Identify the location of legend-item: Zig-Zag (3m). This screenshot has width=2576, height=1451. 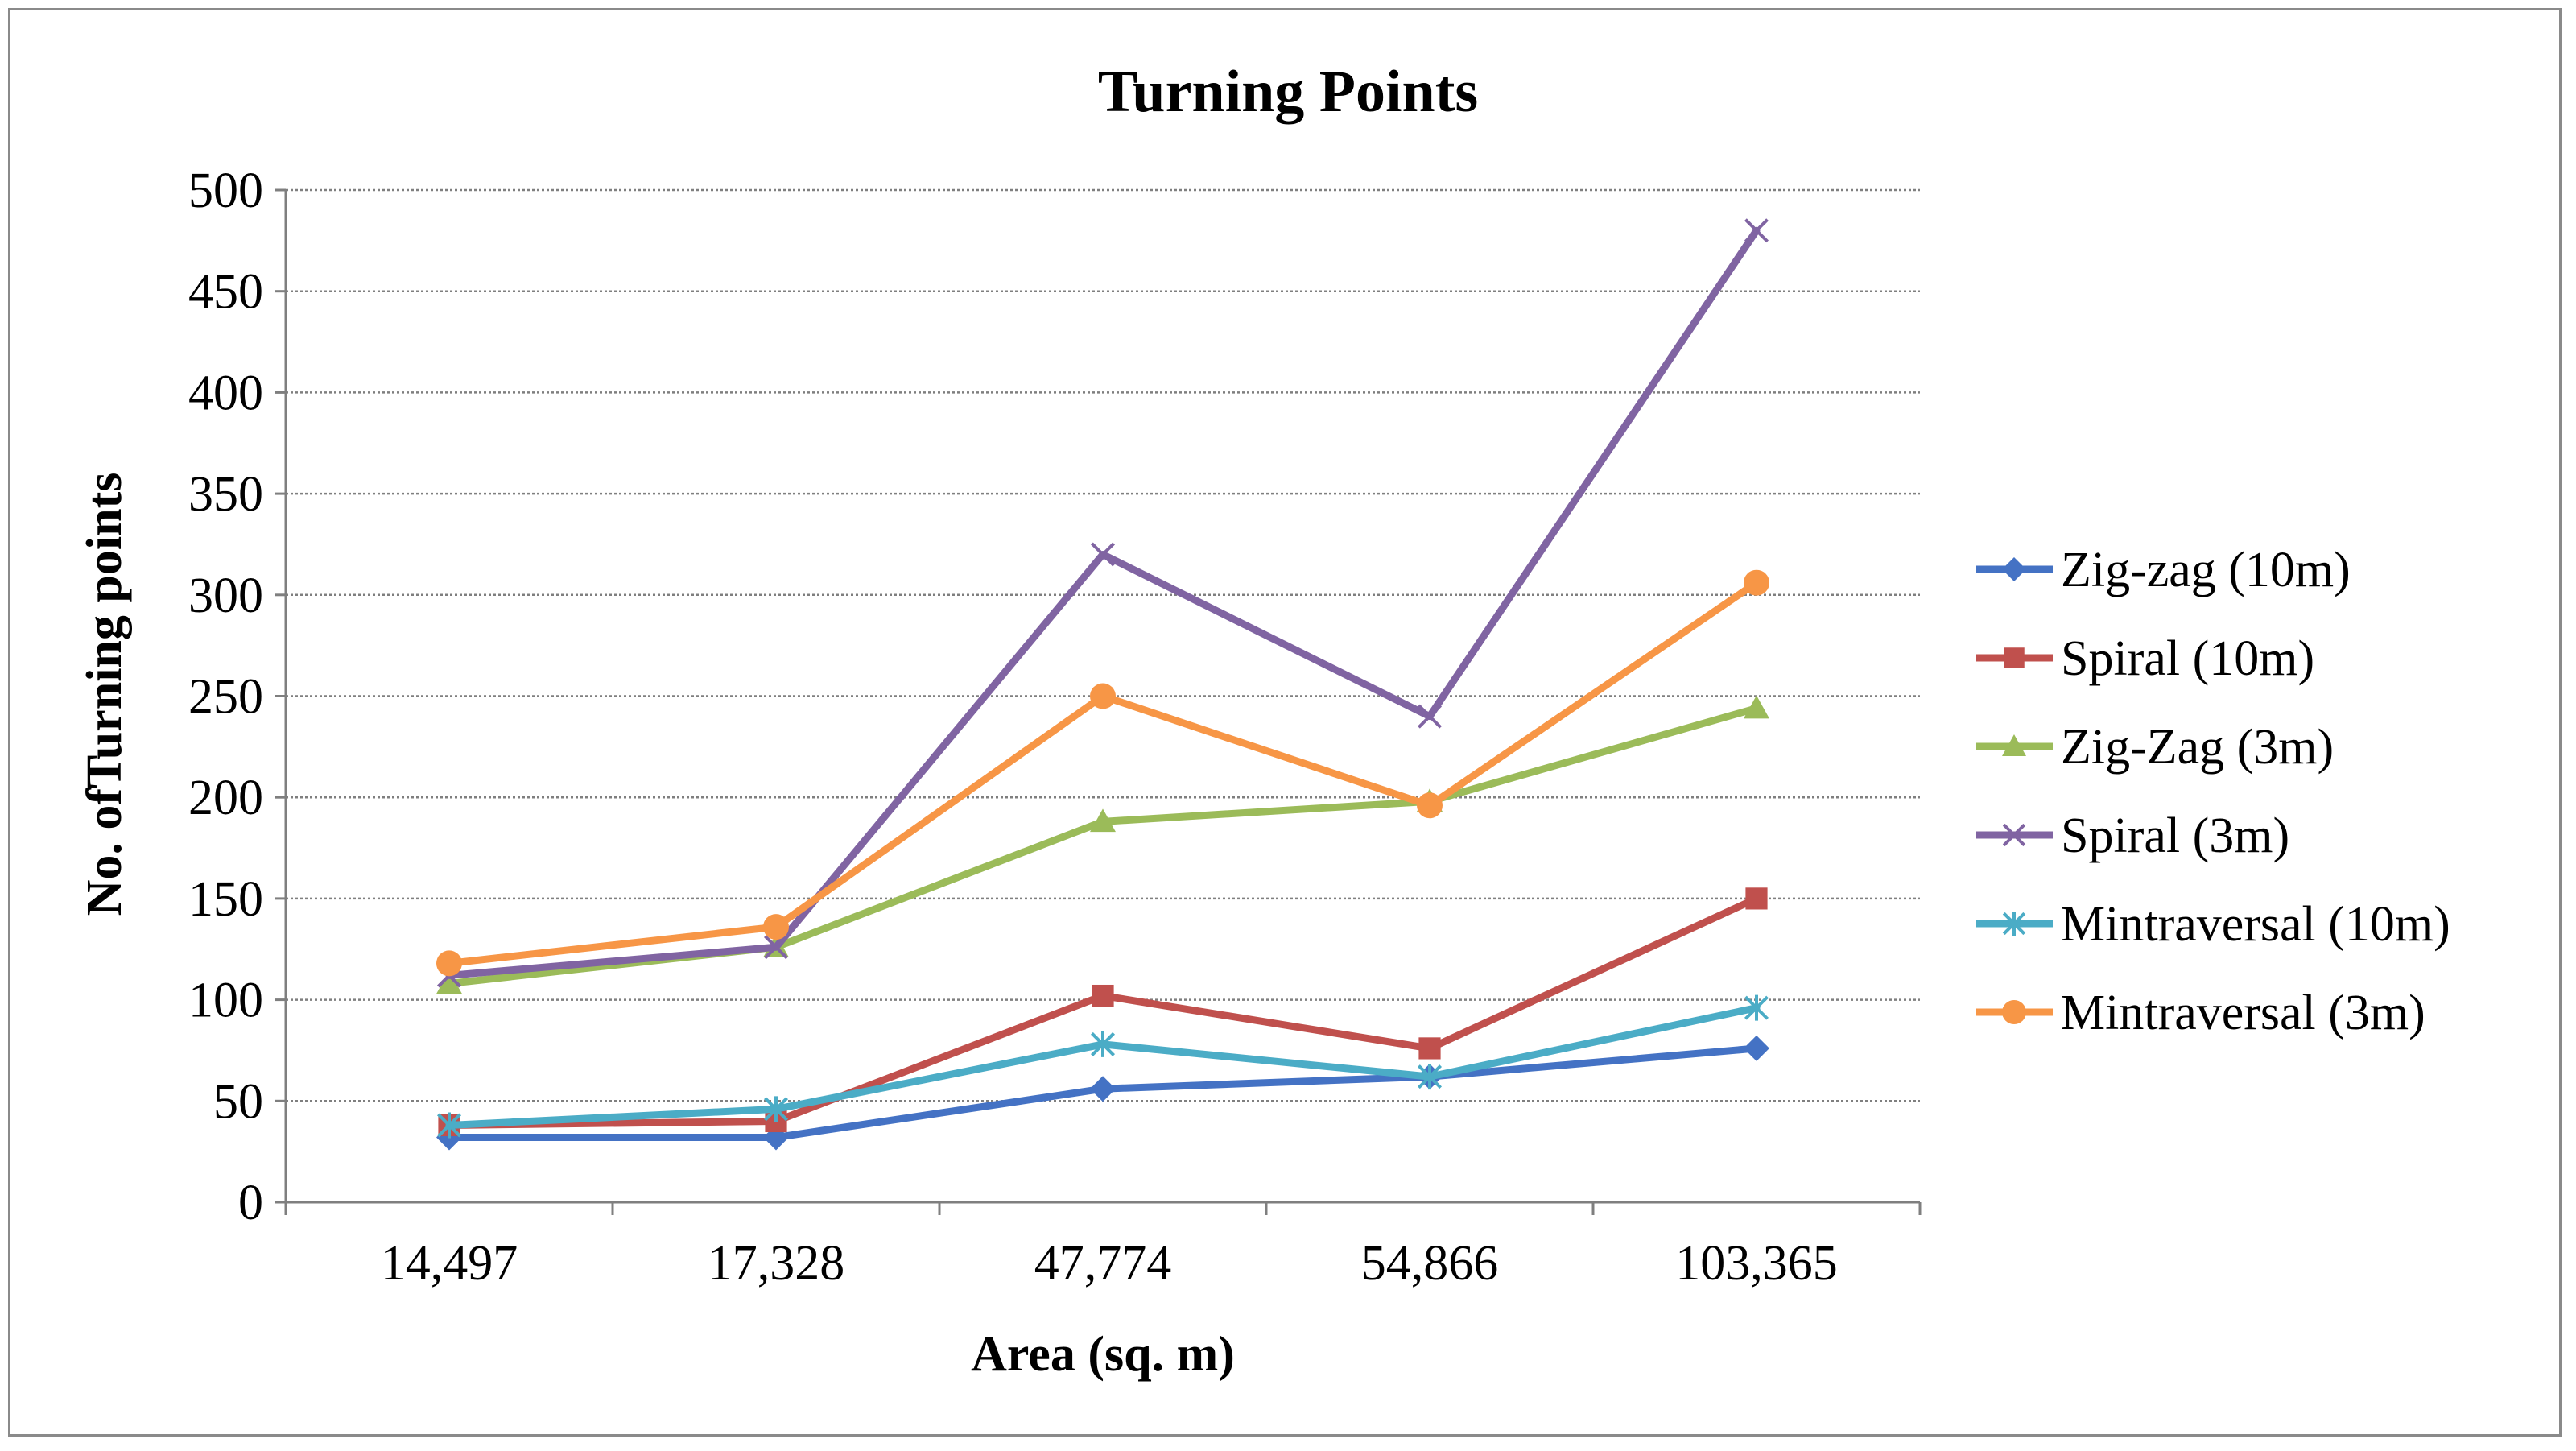
(2155, 747).